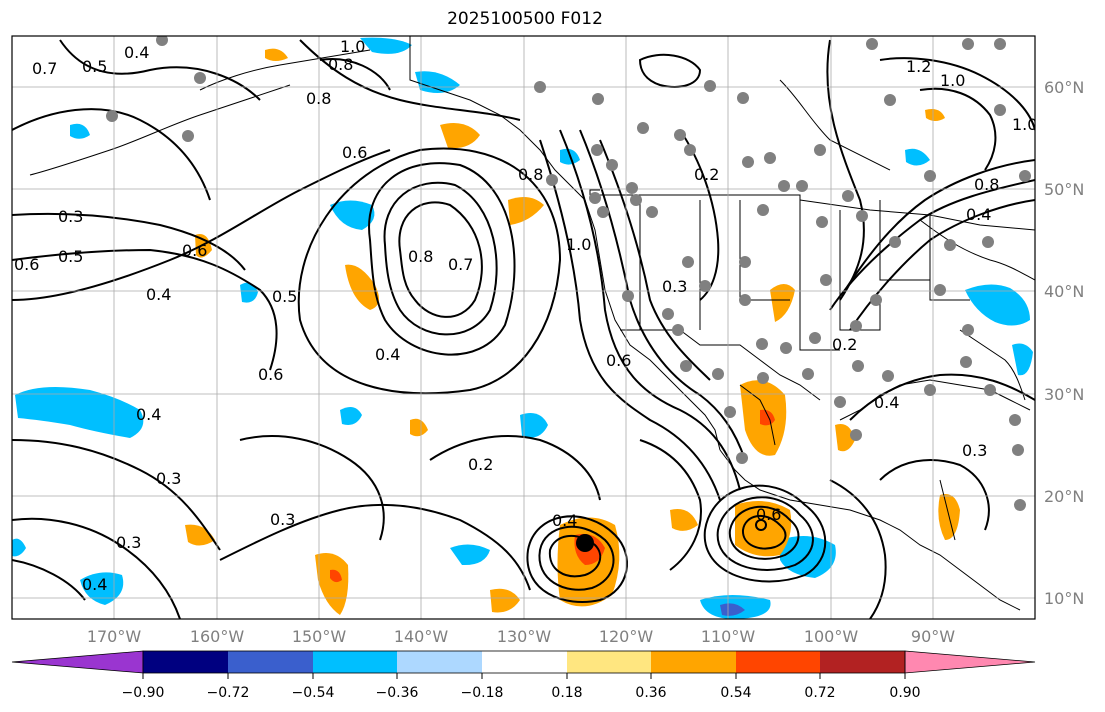  What do you see at coordinates (782, 303) in the screenshot?
I see `shade-orange-tx` at bounding box center [782, 303].